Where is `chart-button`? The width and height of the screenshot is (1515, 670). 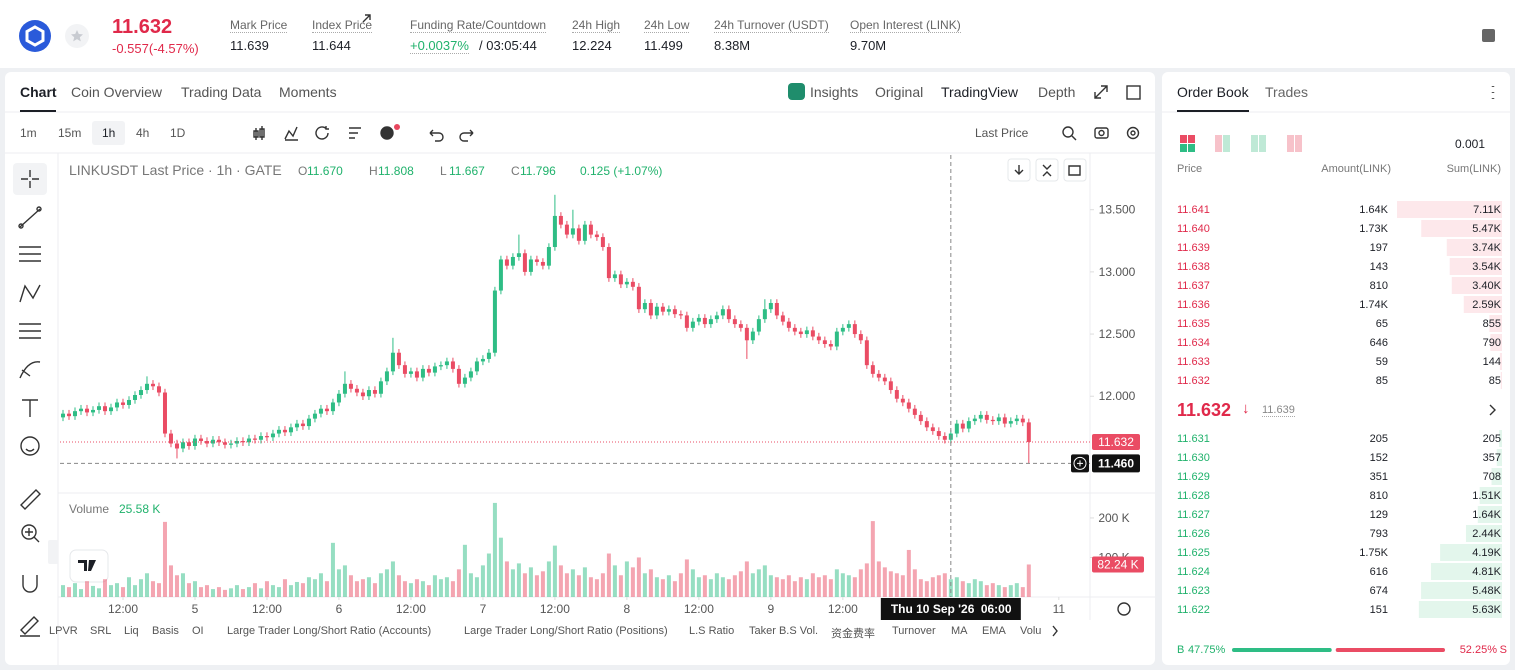 chart-button is located at coordinates (1047, 170).